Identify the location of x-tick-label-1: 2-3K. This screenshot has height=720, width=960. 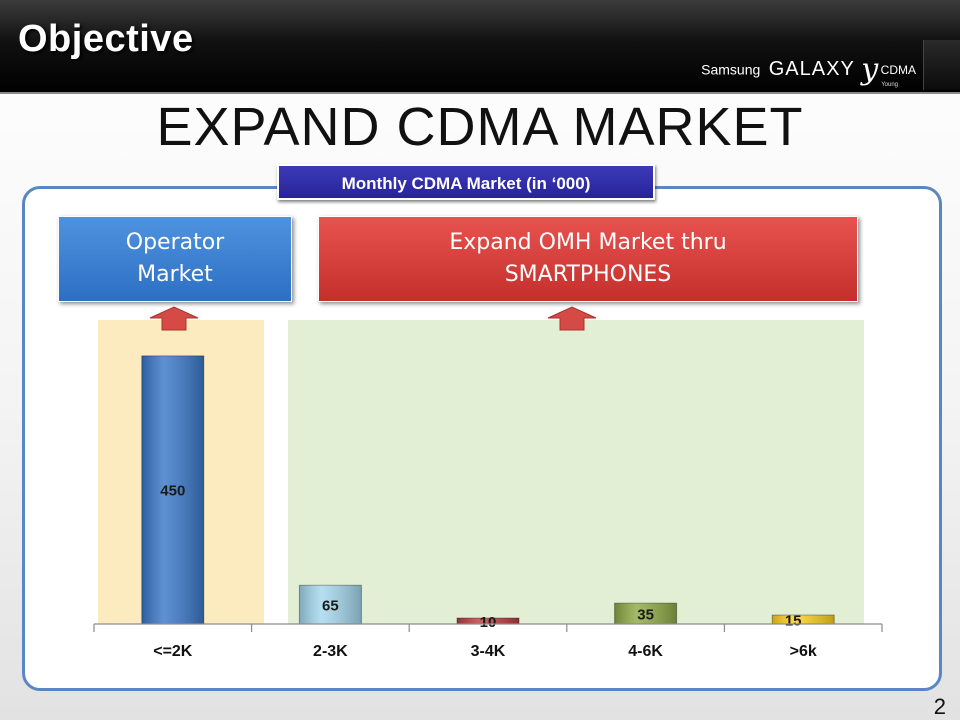
(330, 651).